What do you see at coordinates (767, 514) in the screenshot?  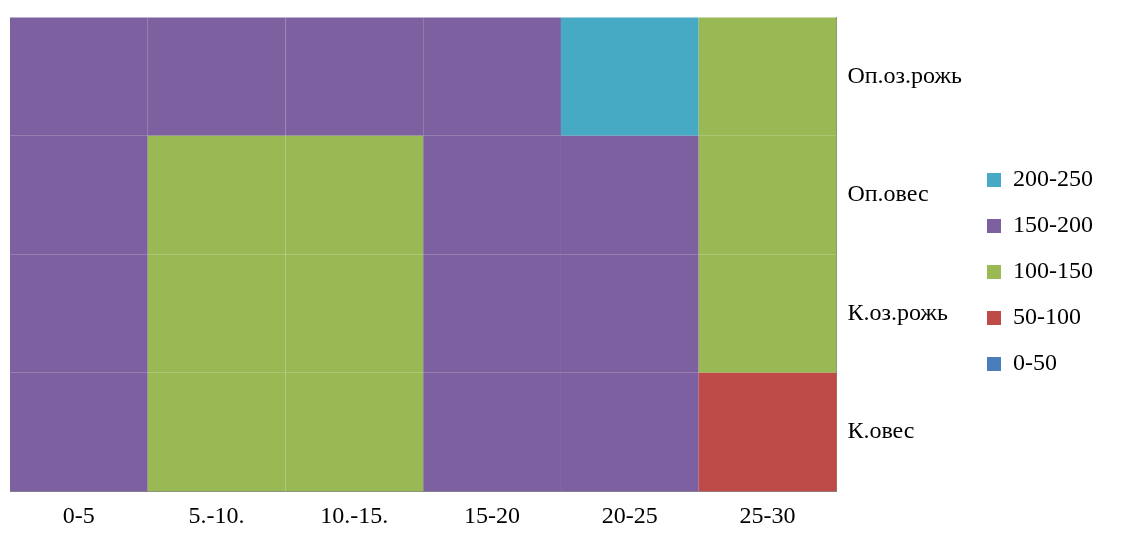 I see `x-tick-label: 25-30` at bounding box center [767, 514].